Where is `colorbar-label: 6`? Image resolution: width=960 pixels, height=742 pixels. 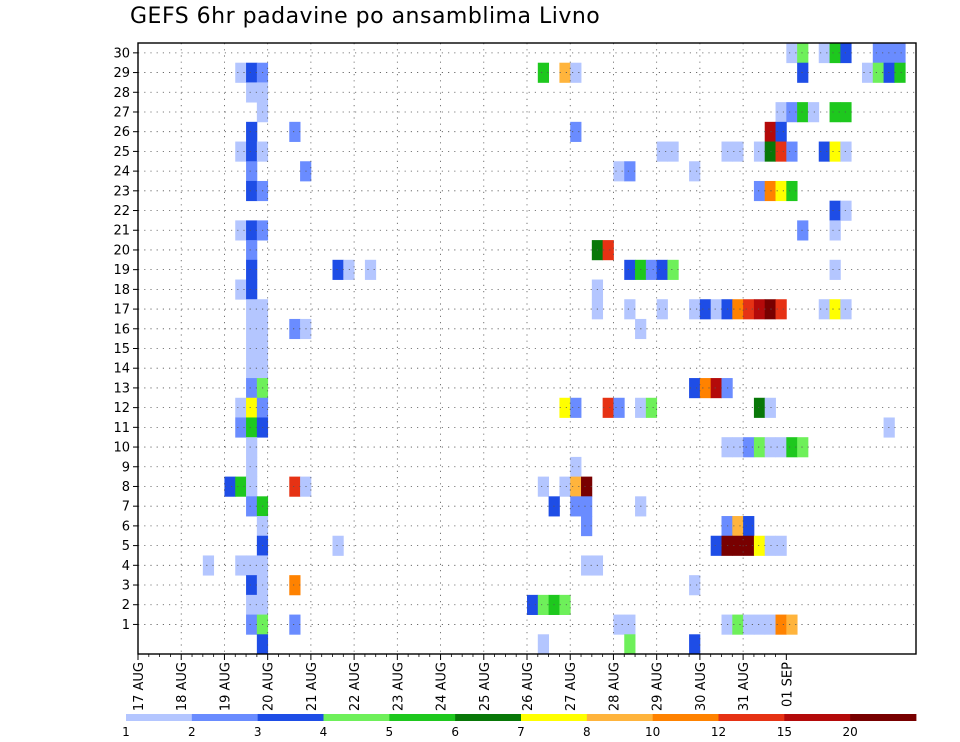
colorbar-label: 6 is located at coordinates (455, 732).